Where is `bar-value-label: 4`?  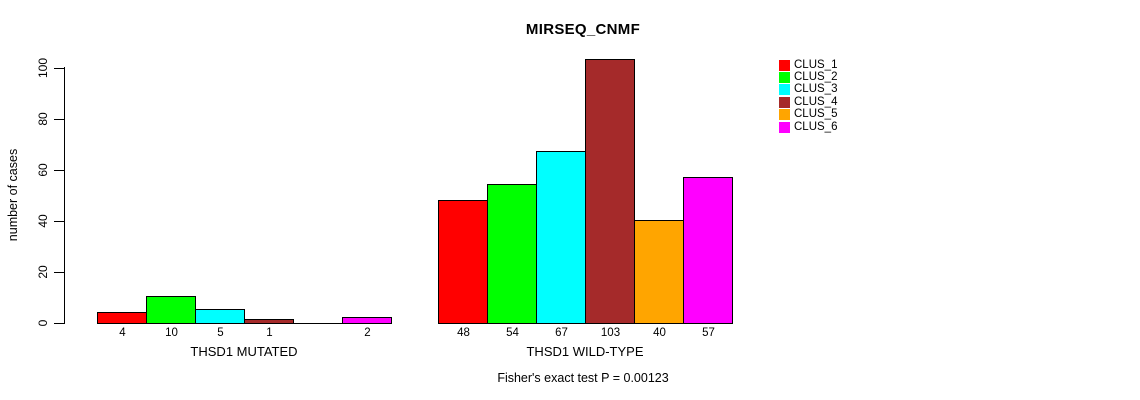
bar-value-label: 4 is located at coordinates (122, 333).